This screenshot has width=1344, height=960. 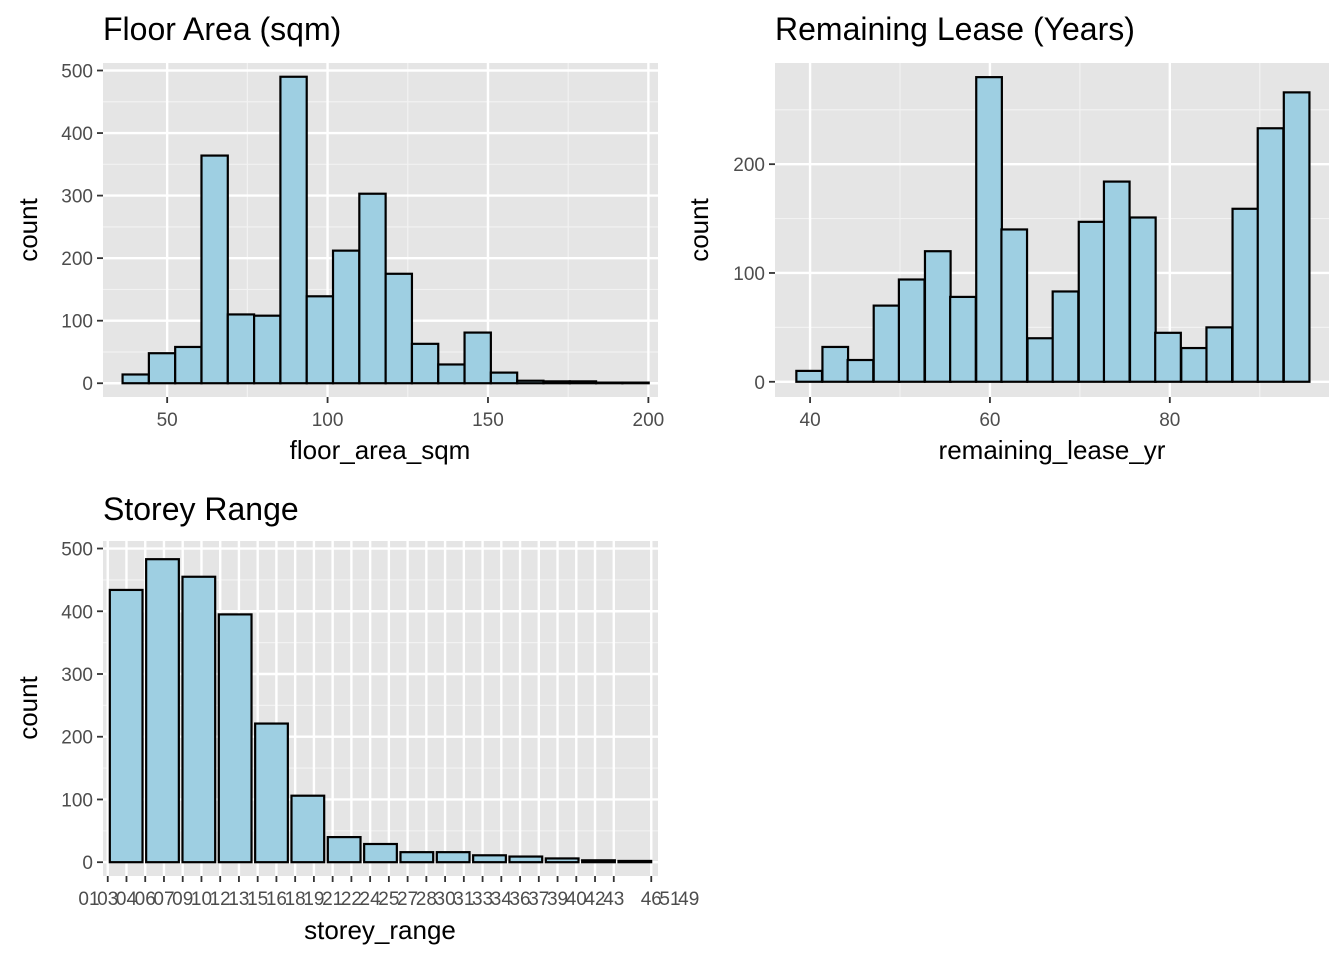 What do you see at coordinates (28, 707) in the screenshot?
I see `y-axis-title-storey-range: count` at bounding box center [28, 707].